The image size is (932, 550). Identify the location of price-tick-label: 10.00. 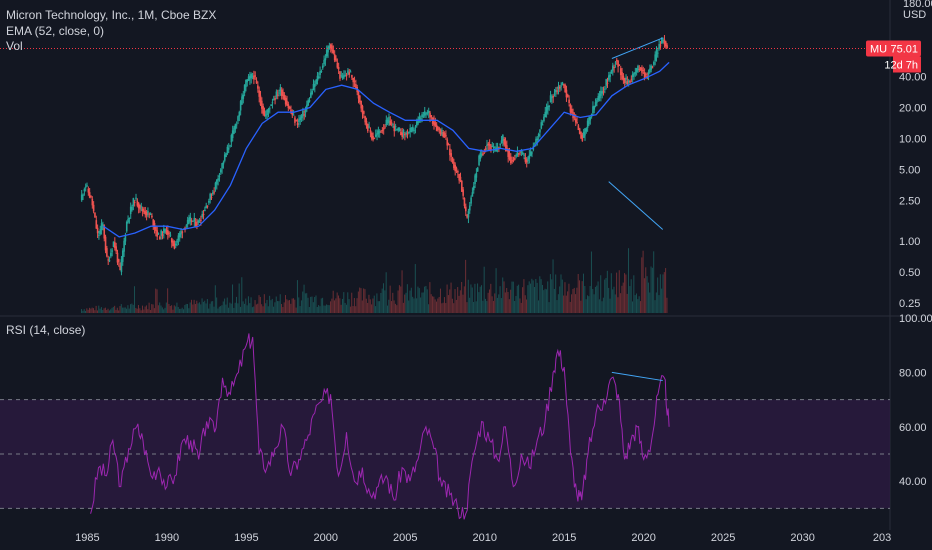
(913, 139).